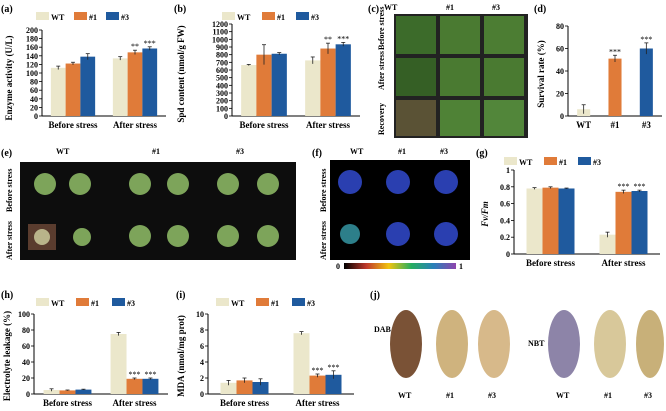 The image size is (666, 411). Describe the element at coordinates (450, 7) in the screenshot. I see `col-label-1: #1` at that location.